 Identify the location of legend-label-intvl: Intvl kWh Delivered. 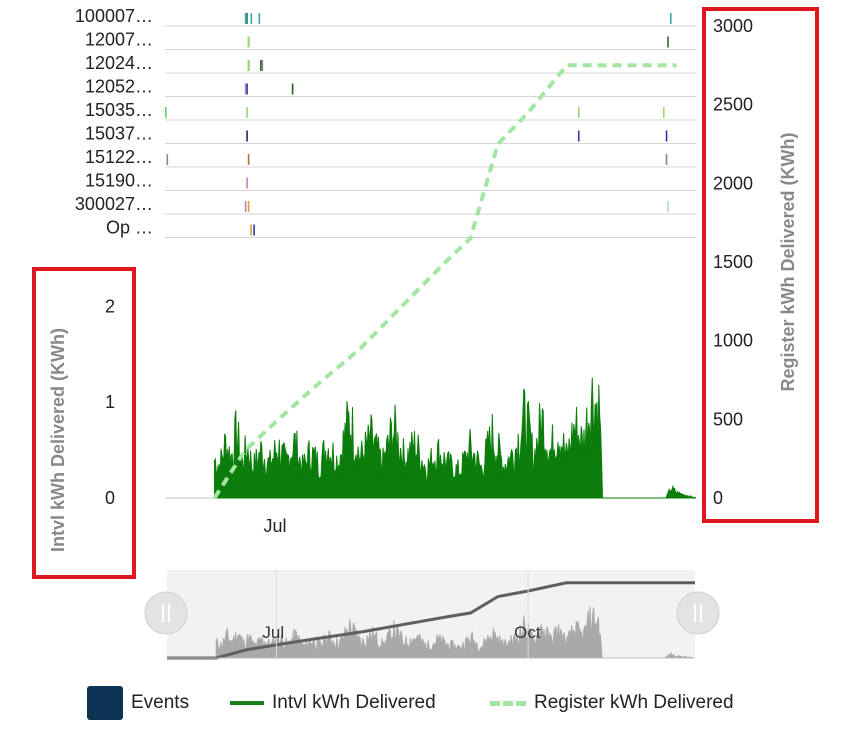
(354, 702).